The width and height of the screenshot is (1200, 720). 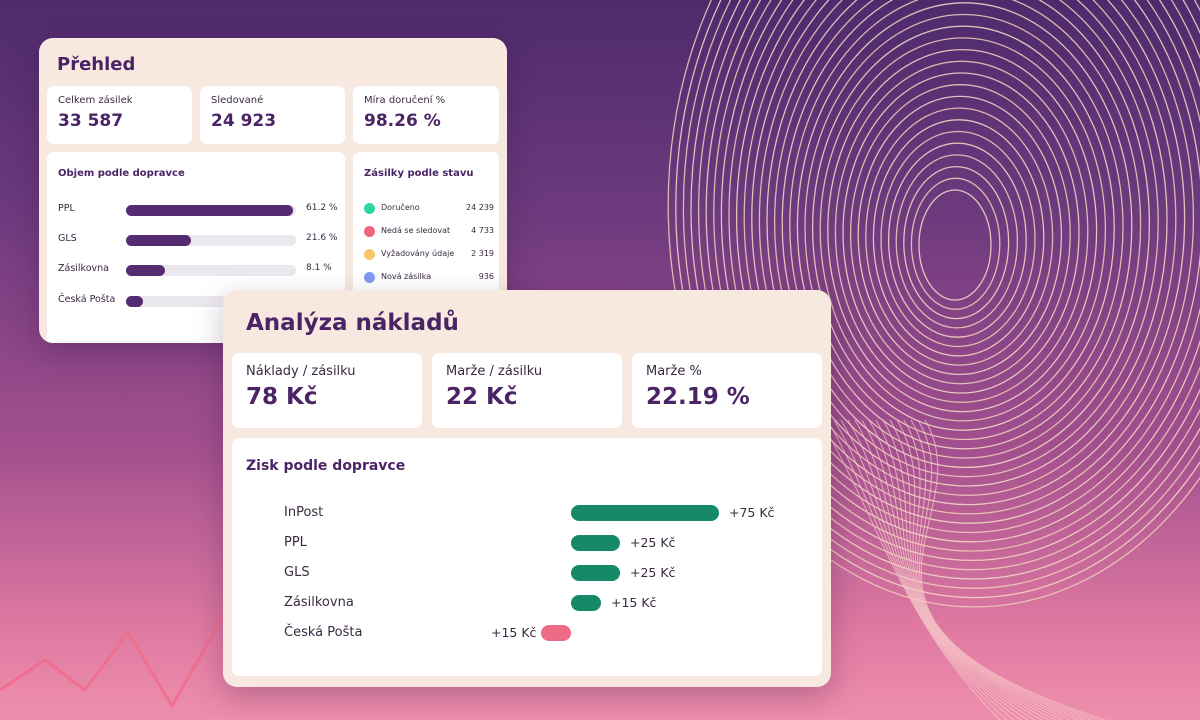 I want to click on kpi-tracked: Sledované 24 923, so click(x=272, y=115).